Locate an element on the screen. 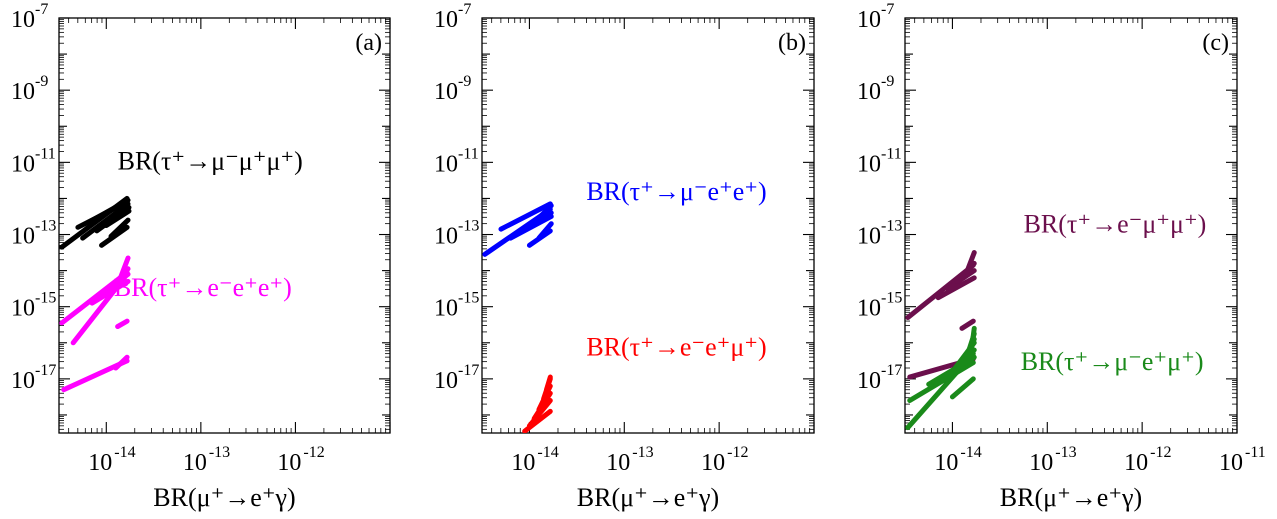 This screenshot has width=1277, height=519. panel-label: (c) is located at coordinates (1215, 43).